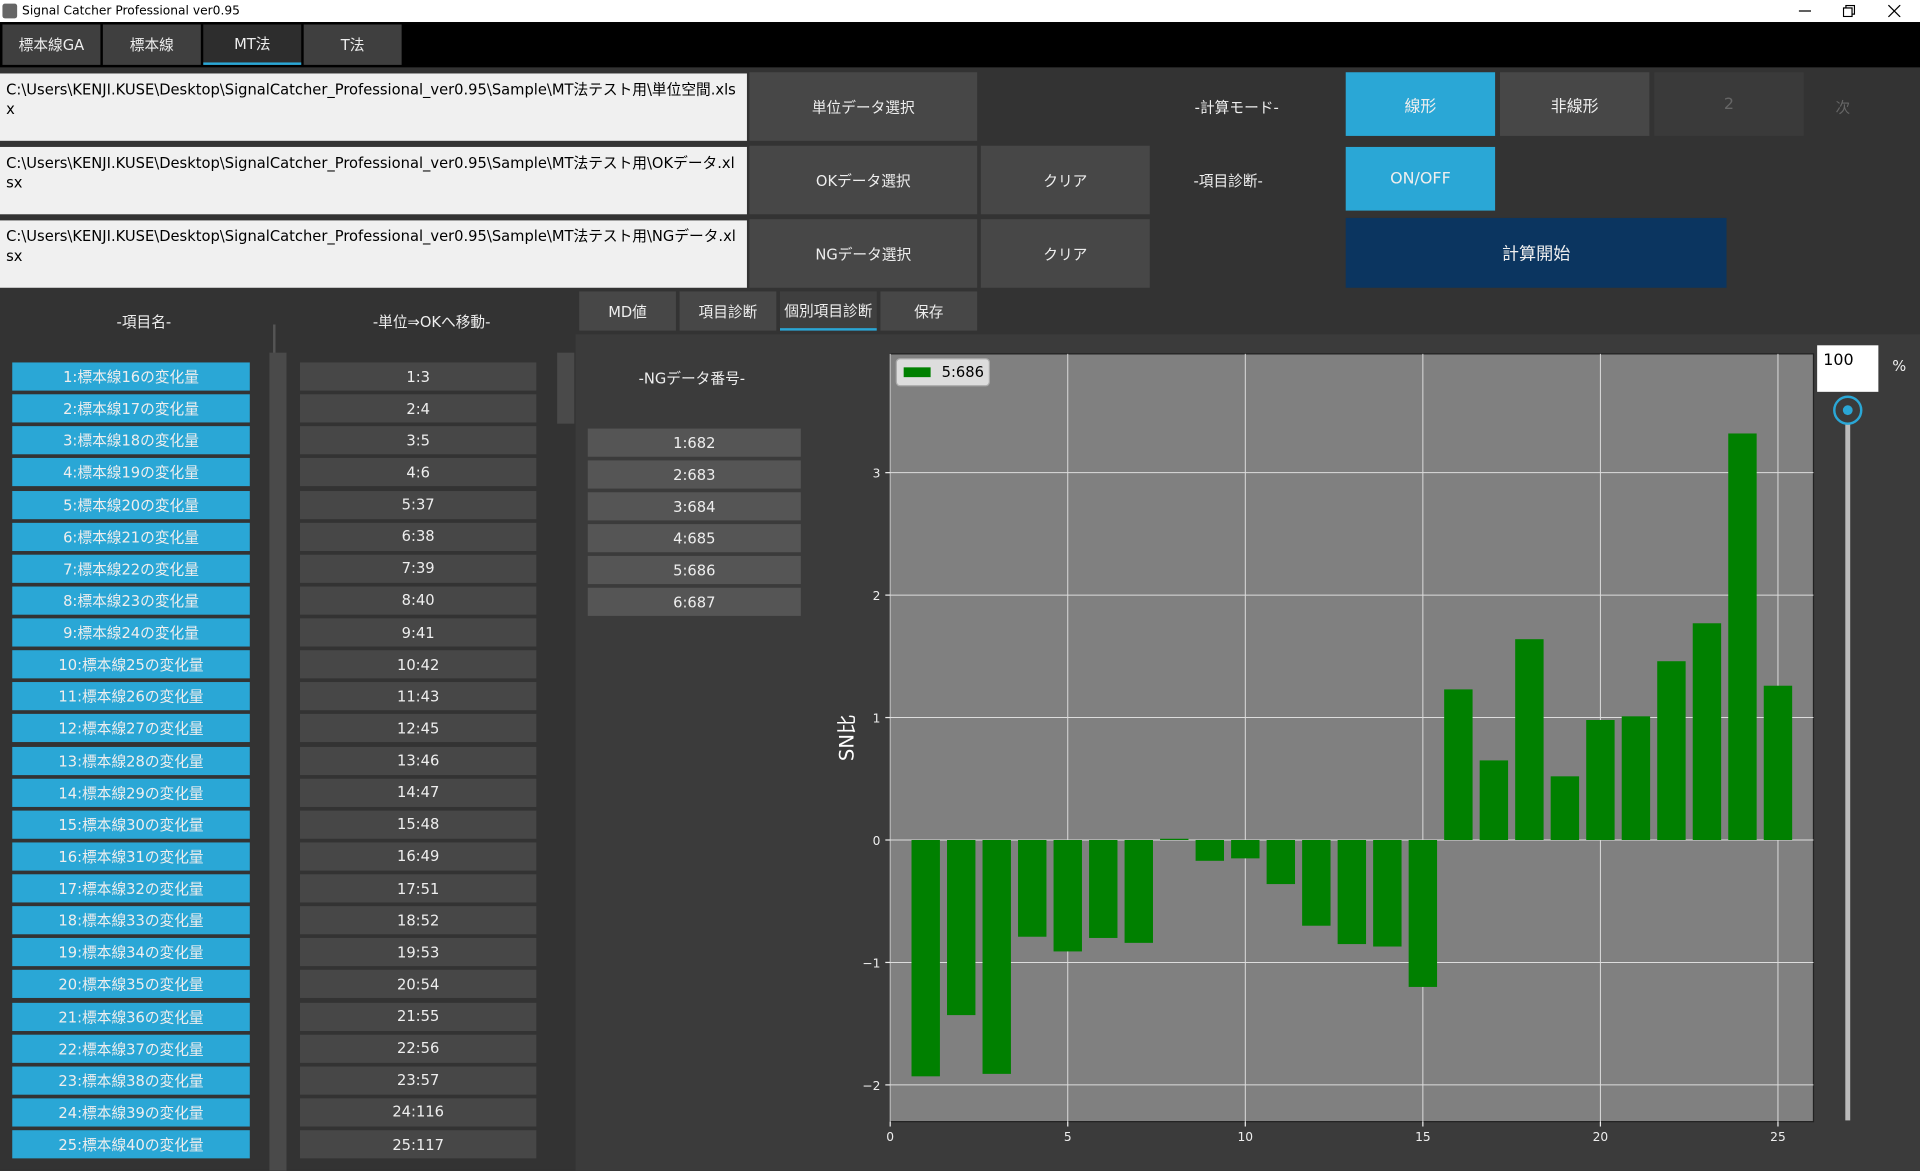 This screenshot has width=1920, height=1171. What do you see at coordinates (51, 44) in the screenshot?
I see `tab: 標本線GA` at bounding box center [51, 44].